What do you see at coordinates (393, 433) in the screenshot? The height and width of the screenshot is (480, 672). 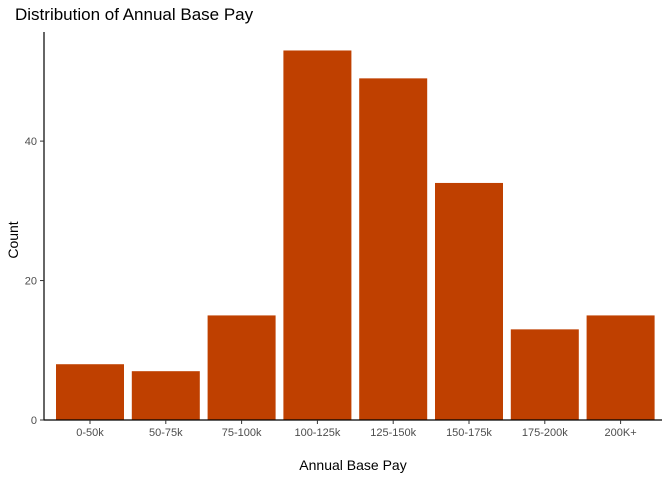 I see `x-tick-label: 125-150k` at bounding box center [393, 433].